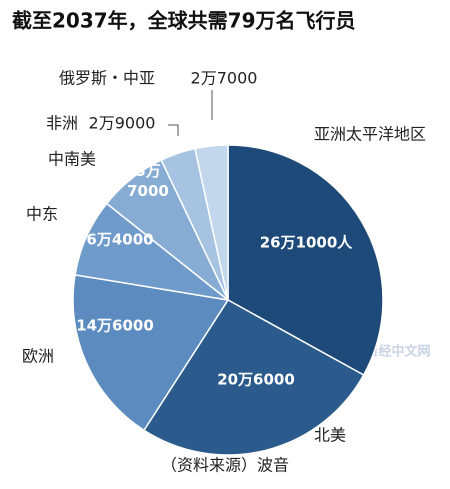 The image size is (450, 489). Describe the element at coordinates (119, 240) in the screenshot. I see `value-label: 6万4000` at that location.